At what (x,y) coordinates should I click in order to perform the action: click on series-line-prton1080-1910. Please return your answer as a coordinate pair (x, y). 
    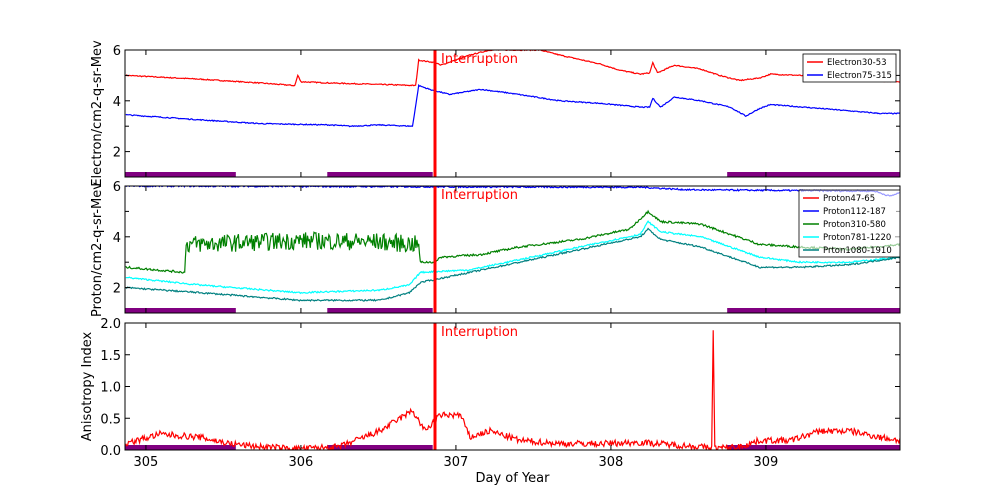
    Looking at the image, I should click on (512, 264).